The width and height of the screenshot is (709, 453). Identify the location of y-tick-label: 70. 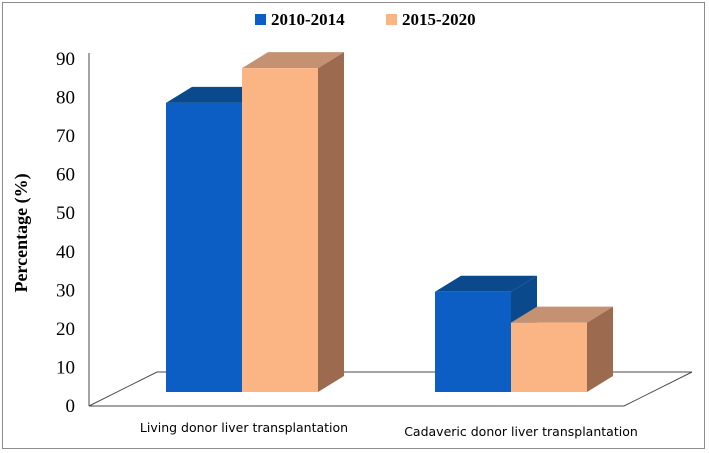
(65, 136).